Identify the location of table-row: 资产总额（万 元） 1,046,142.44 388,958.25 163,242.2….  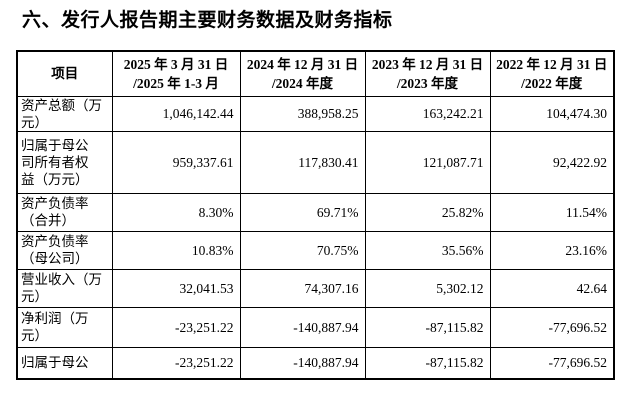
(315, 113).